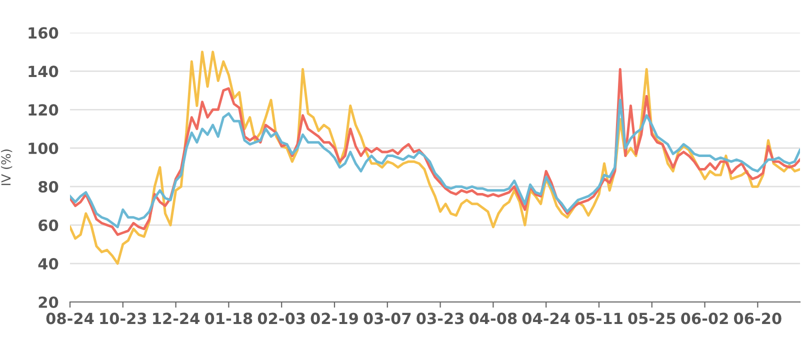  I want to click on y-tick-label: 60, so click(48, 226).